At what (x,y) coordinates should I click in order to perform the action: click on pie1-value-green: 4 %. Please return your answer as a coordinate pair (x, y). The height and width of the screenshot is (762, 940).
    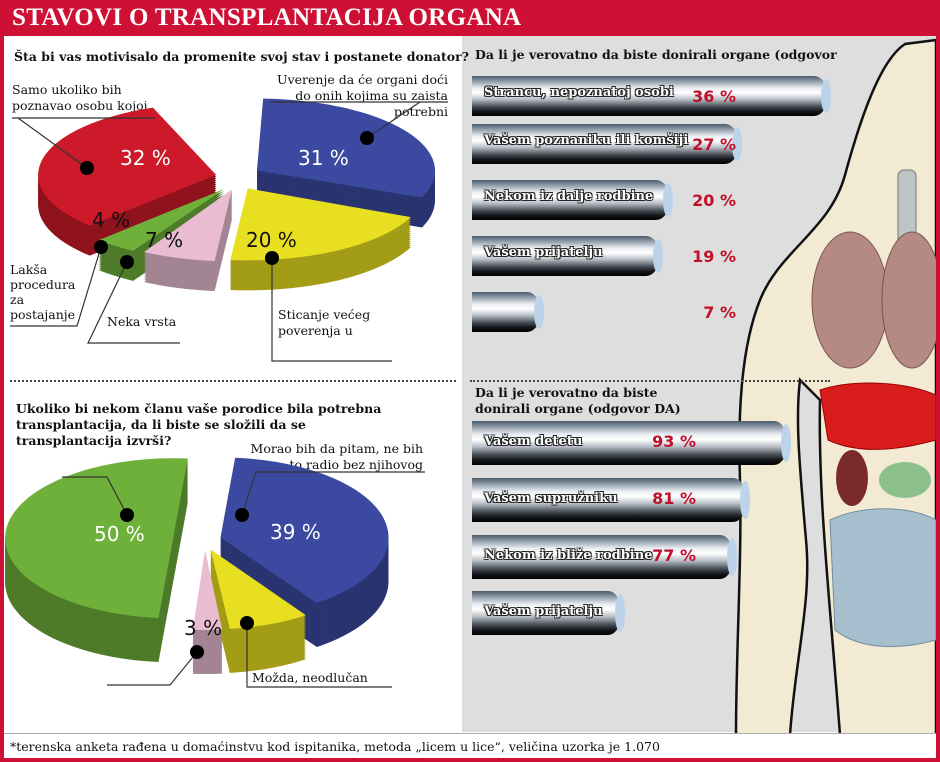
    Looking at the image, I should click on (111, 220).